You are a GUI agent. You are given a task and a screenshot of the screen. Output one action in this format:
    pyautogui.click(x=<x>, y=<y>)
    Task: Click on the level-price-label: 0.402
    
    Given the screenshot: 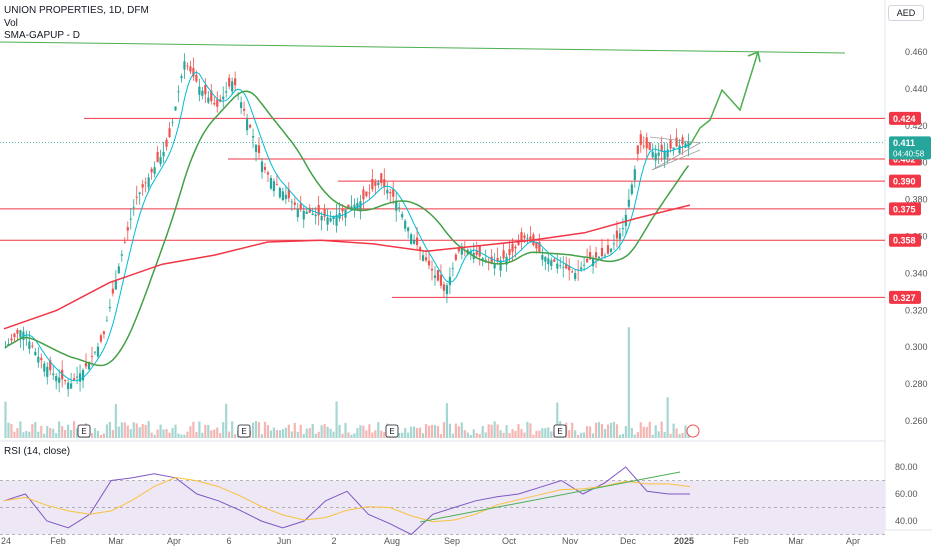 What is the action you would take?
    pyautogui.click(x=904, y=160)
    